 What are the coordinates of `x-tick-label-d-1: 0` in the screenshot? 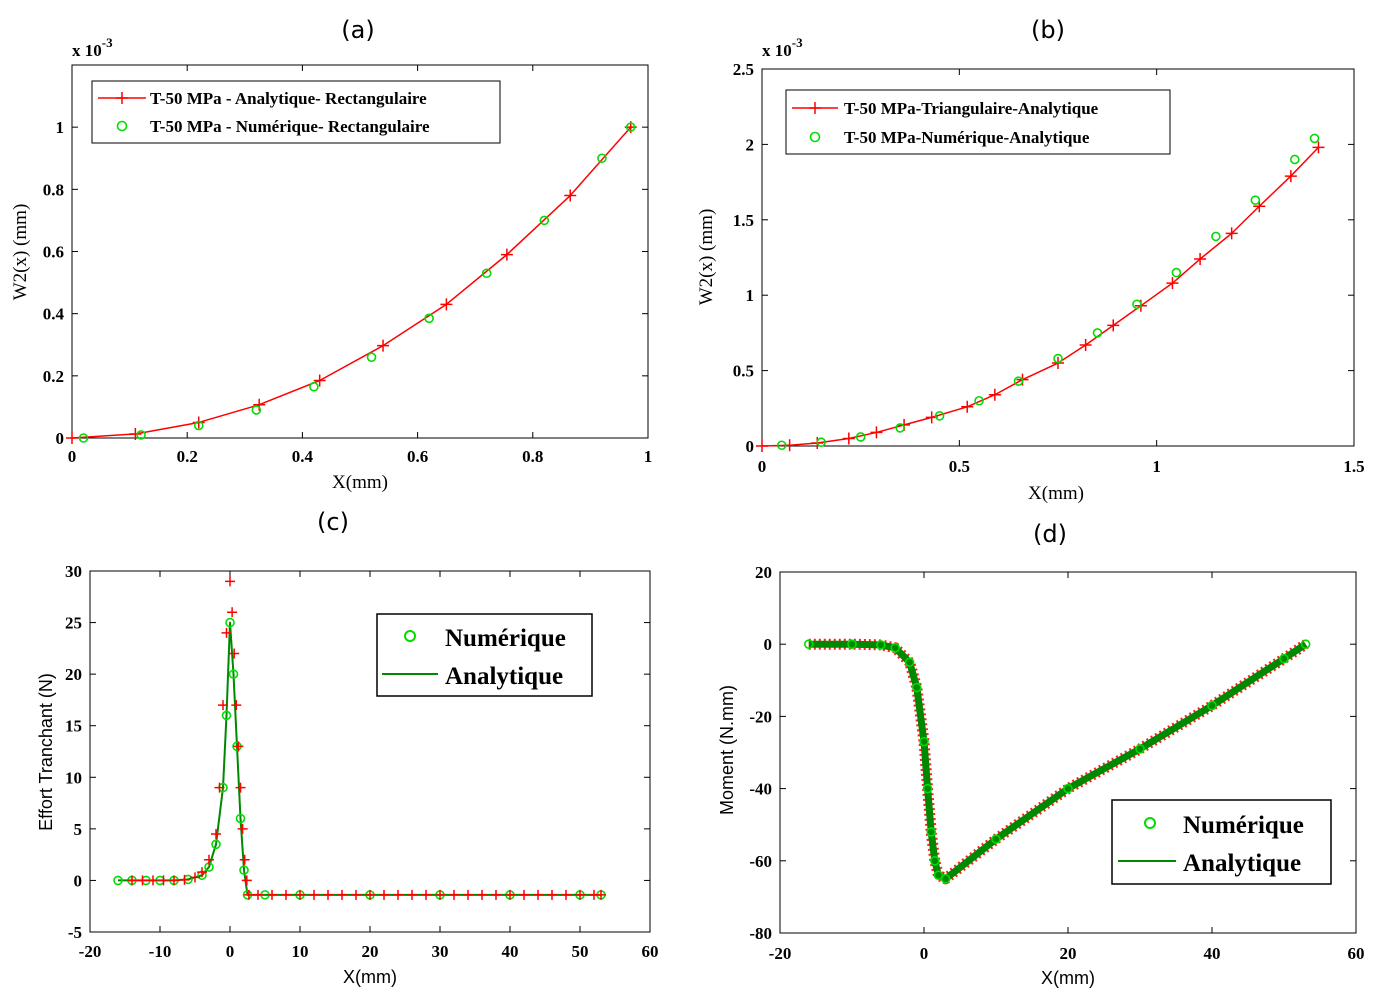 It's located at (924, 953).